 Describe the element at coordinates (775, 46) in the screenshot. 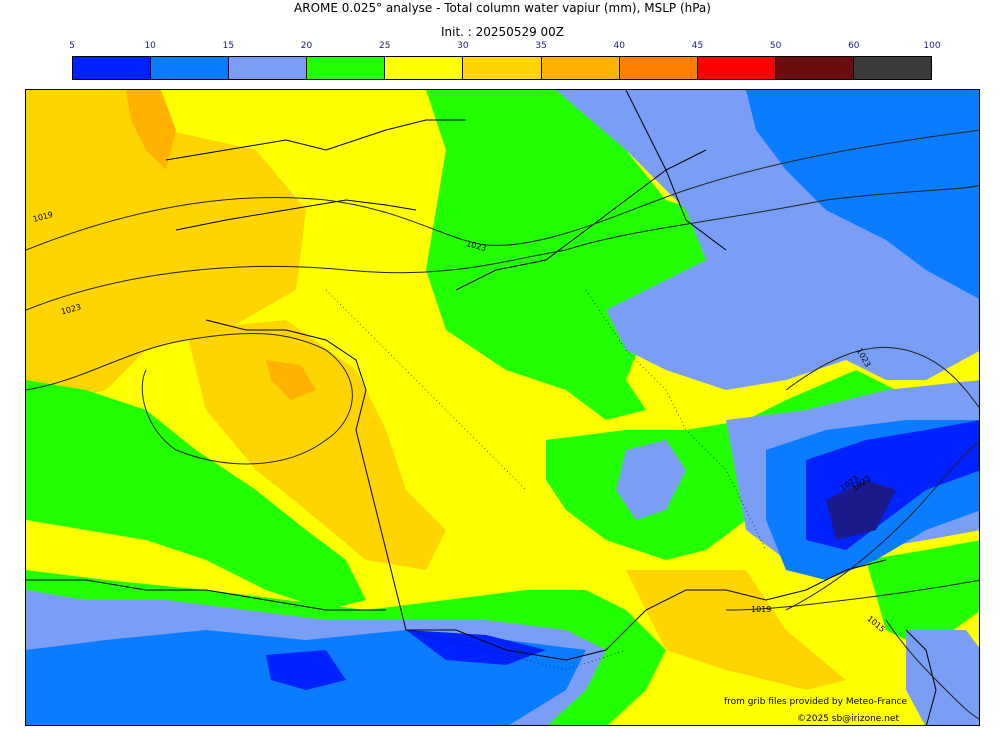

I see `colorbar-tick-label: 50` at that location.